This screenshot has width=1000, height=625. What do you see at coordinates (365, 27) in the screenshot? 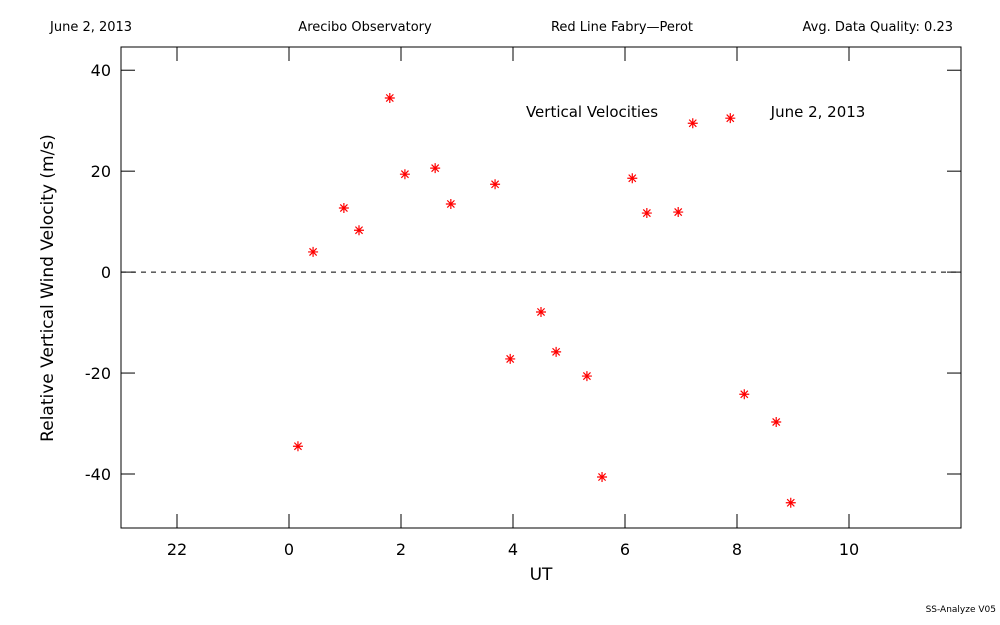
I see `header-site: Arecibo Observatory` at bounding box center [365, 27].